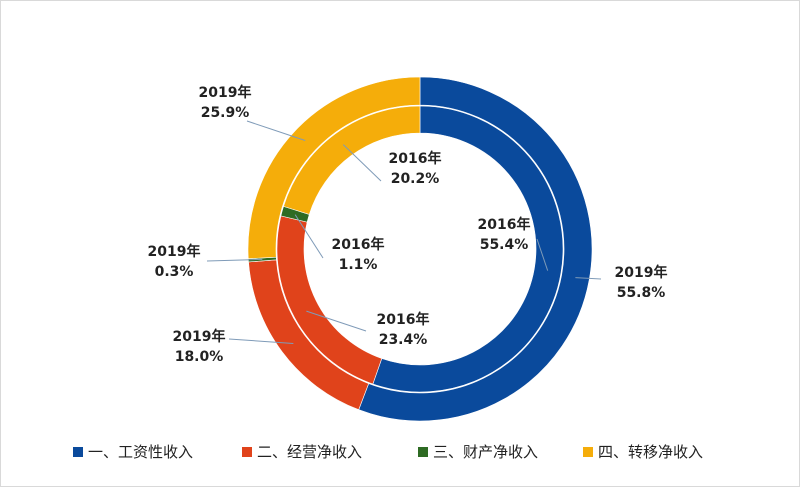  What do you see at coordinates (641, 272) in the screenshot?
I see `outer-label-year-1: 2019年` at bounding box center [641, 272].